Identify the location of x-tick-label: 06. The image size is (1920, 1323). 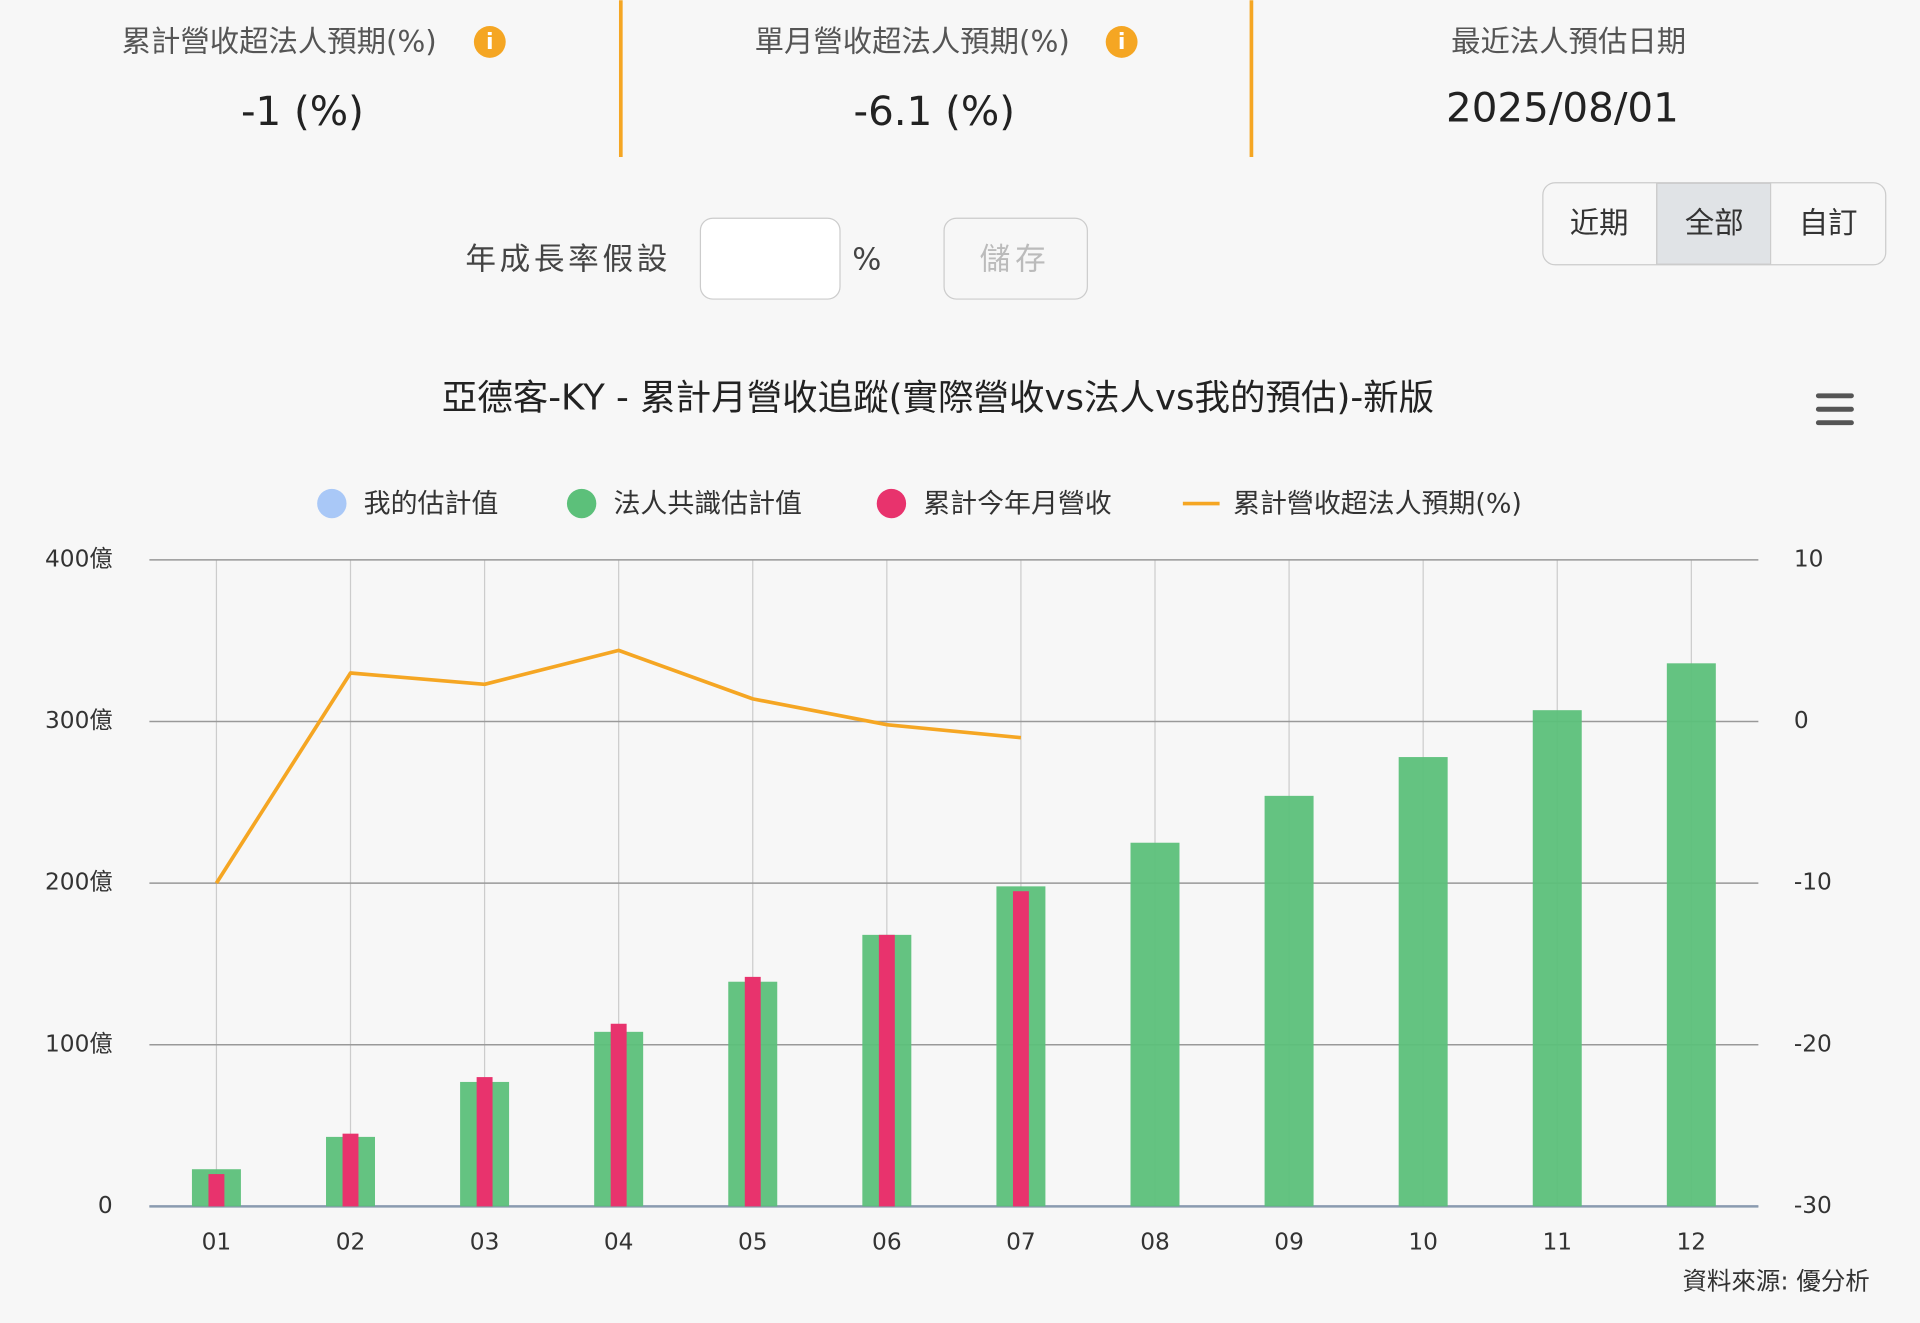
(887, 1242).